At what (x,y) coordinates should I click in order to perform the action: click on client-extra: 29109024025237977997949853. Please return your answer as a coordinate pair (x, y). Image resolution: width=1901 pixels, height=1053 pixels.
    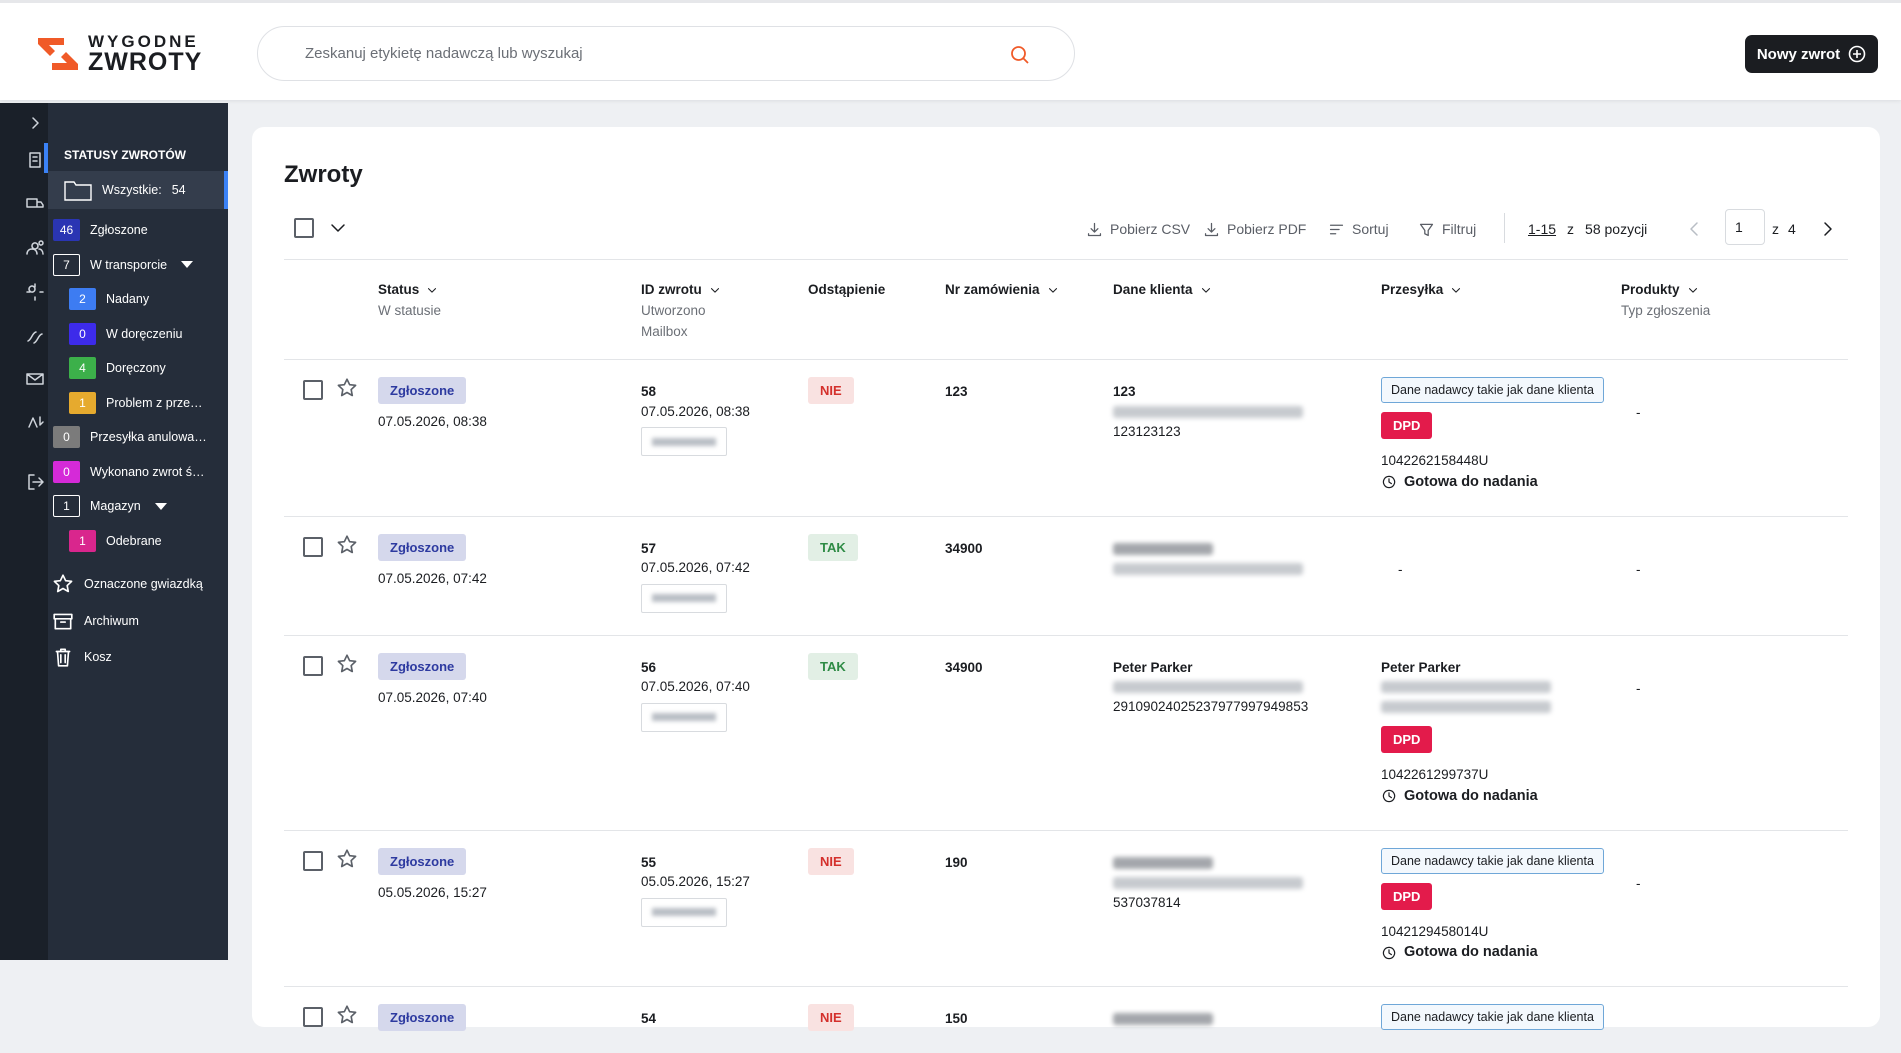
    Looking at the image, I should click on (1211, 706).